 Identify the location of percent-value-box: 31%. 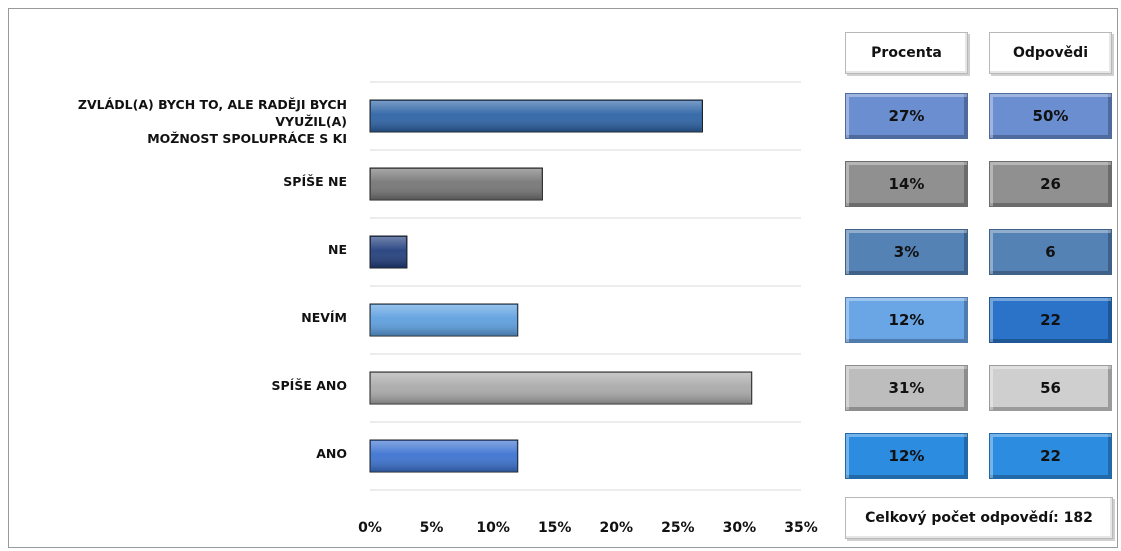
(906, 388).